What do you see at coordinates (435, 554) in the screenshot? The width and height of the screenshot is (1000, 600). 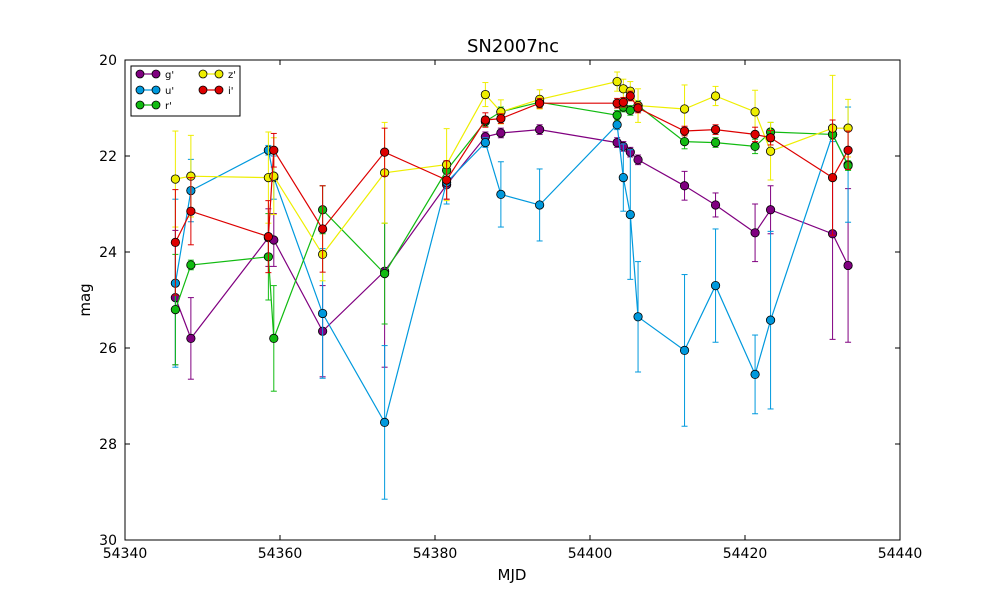 I see `x-tick-label: 54380` at bounding box center [435, 554].